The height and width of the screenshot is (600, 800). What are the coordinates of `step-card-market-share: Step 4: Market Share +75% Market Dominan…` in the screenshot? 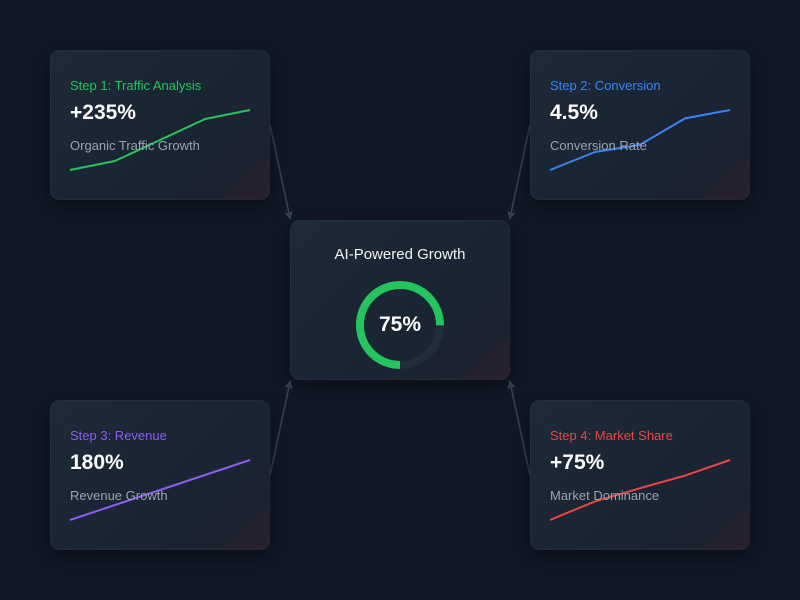 It's located at (640, 475).